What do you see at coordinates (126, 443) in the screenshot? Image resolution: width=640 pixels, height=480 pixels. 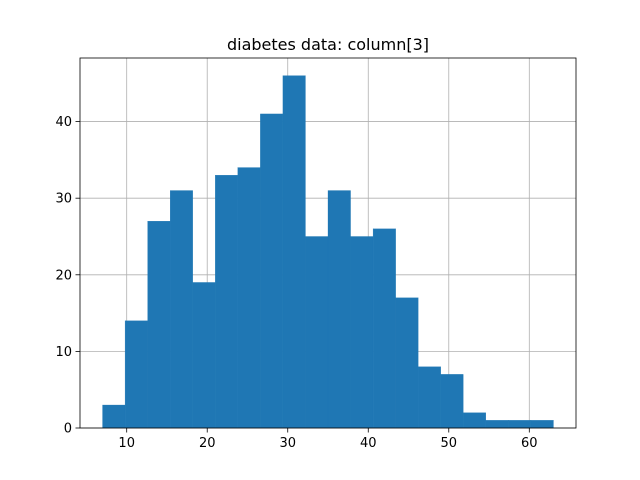 I see `x-tick-label: 10` at bounding box center [126, 443].